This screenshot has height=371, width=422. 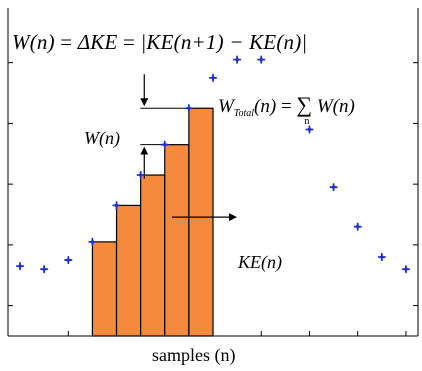 I want to click on formula-total-work: WTotal(n) = ∑ n W(n), so click(x=286, y=109).